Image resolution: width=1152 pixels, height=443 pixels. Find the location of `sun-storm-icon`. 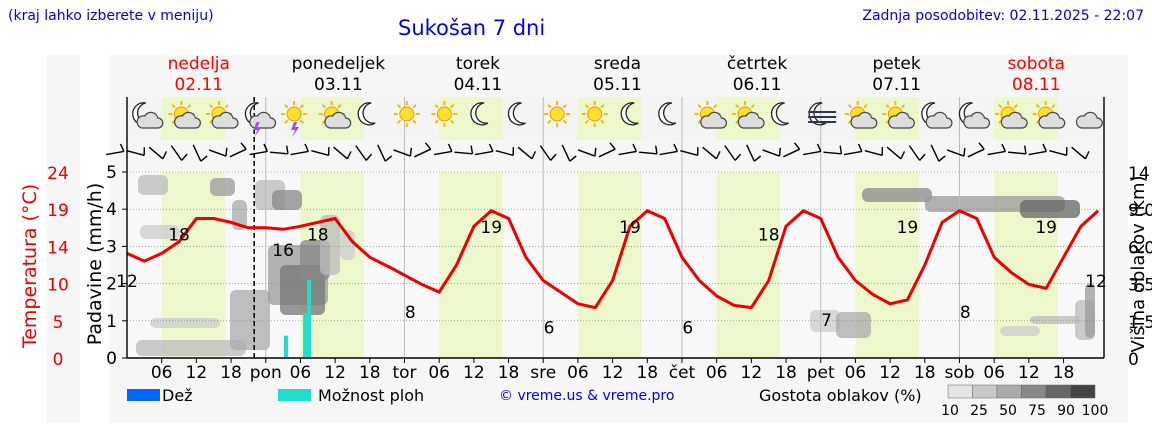

sun-storm-icon is located at coordinates (294, 119).